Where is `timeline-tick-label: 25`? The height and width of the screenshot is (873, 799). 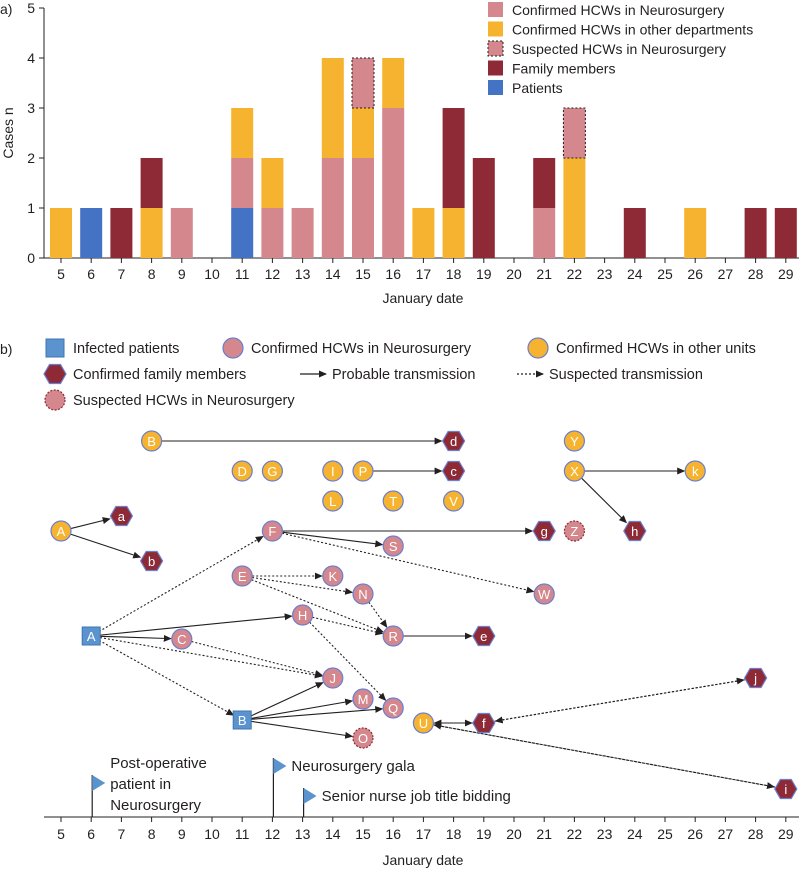 timeline-tick-label: 25 is located at coordinates (665, 834).